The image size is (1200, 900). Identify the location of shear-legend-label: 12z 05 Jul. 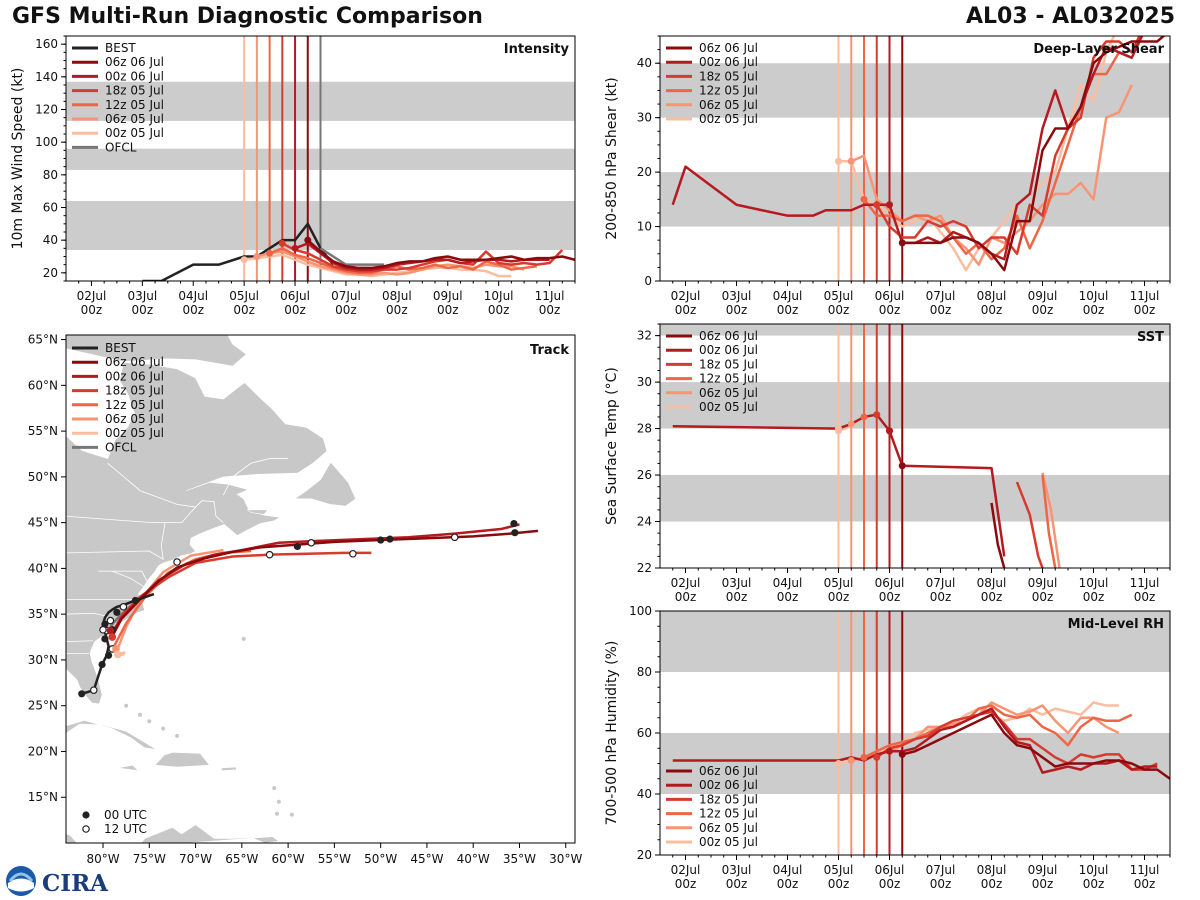
(728, 91).